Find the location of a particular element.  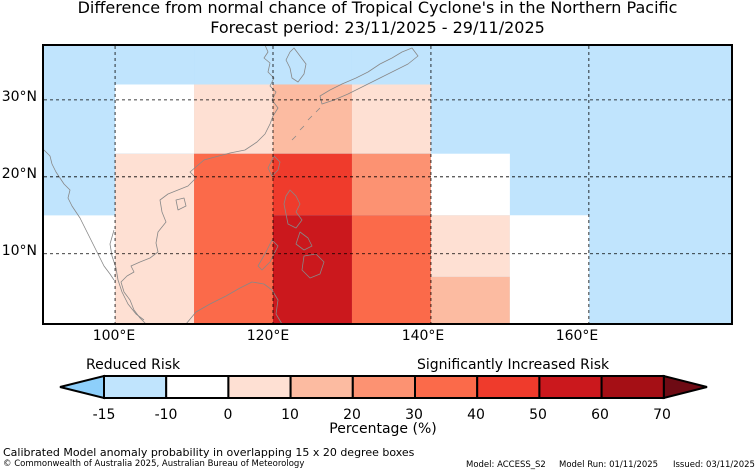

model-name: Model: ACCESS_S2 is located at coordinates (506, 465).